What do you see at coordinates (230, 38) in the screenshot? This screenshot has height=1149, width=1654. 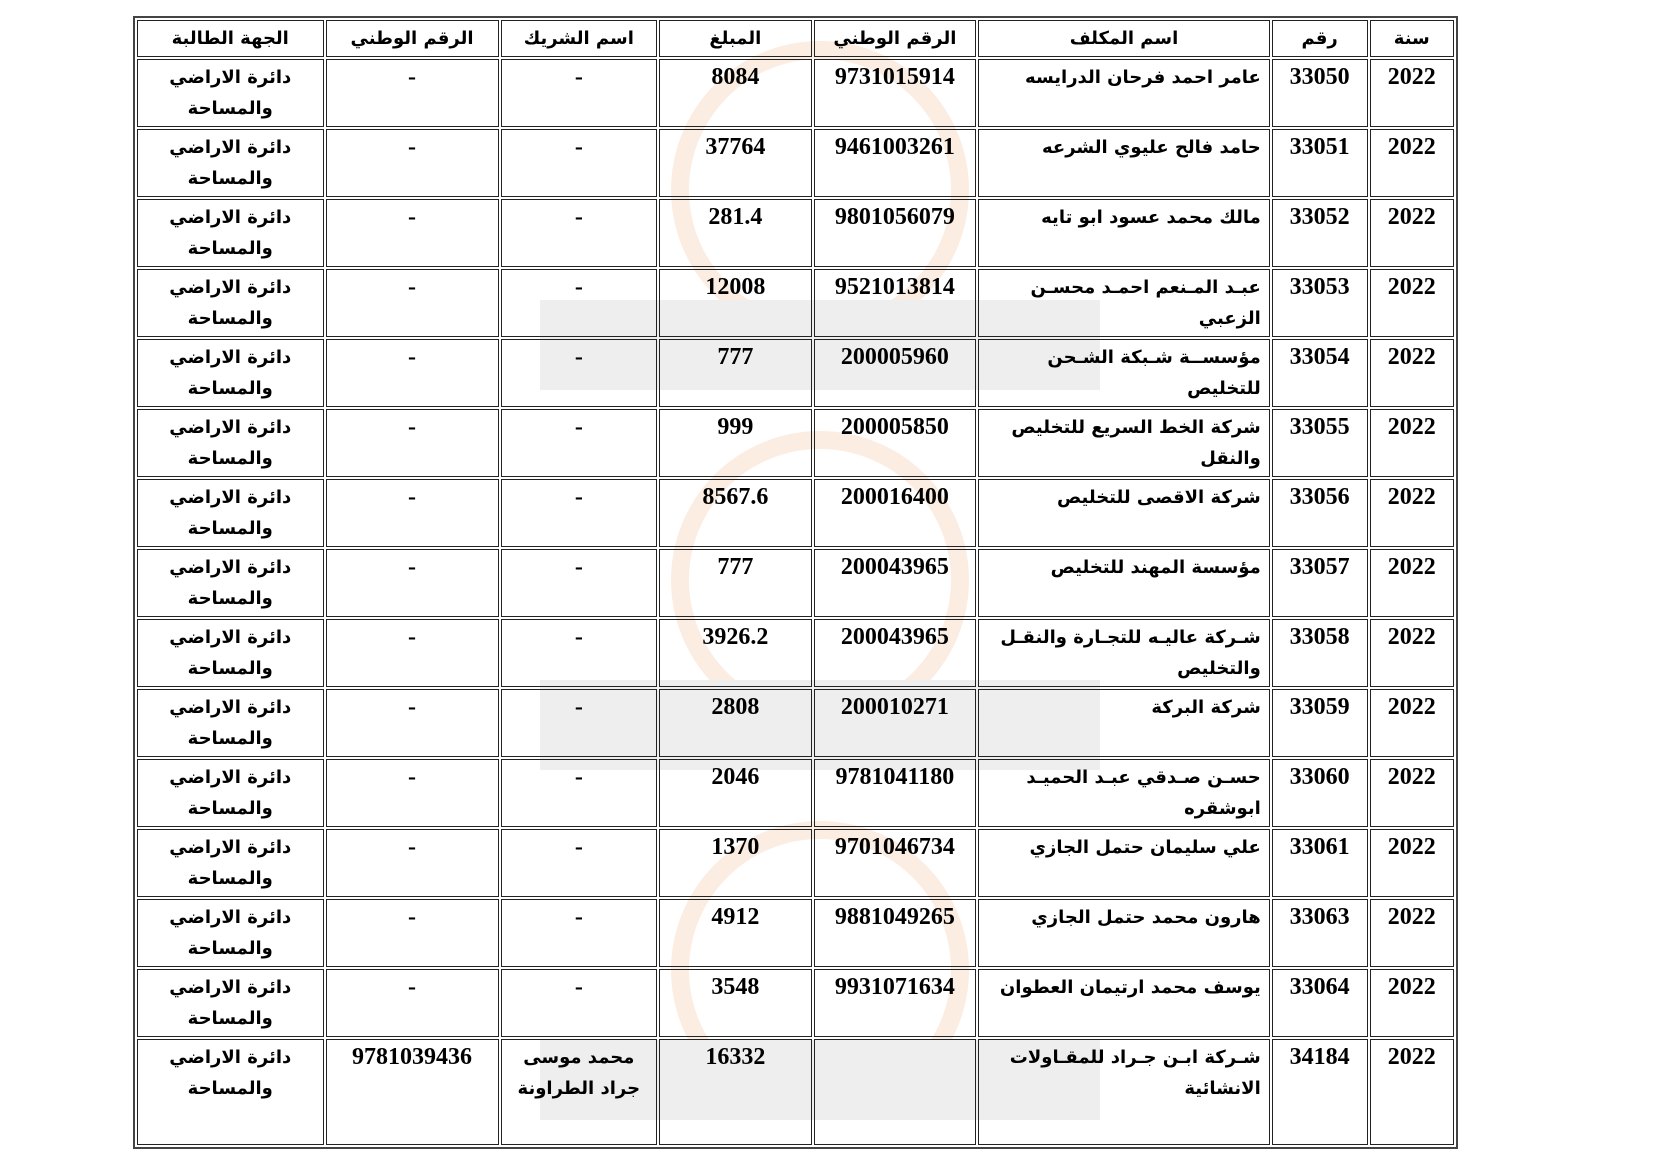 I see `header-requesting-party: الجهة الطالبة` at bounding box center [230, 38].